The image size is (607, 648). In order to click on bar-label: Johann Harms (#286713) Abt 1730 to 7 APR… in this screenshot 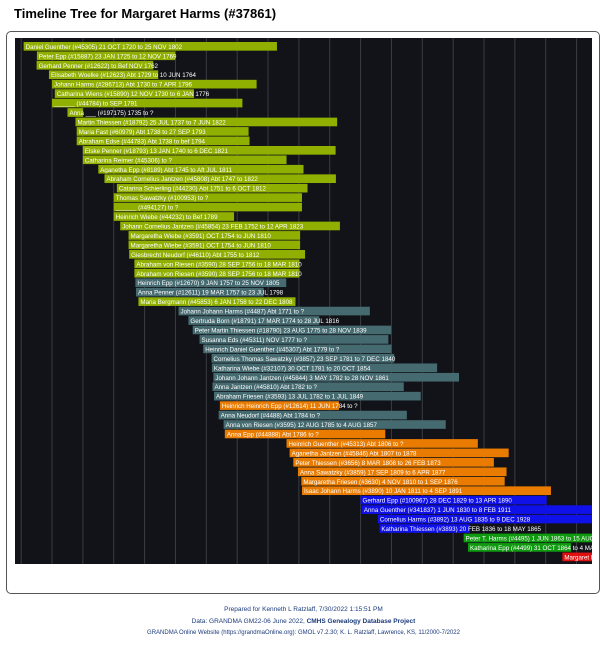, I will do `click(123, 85)`.